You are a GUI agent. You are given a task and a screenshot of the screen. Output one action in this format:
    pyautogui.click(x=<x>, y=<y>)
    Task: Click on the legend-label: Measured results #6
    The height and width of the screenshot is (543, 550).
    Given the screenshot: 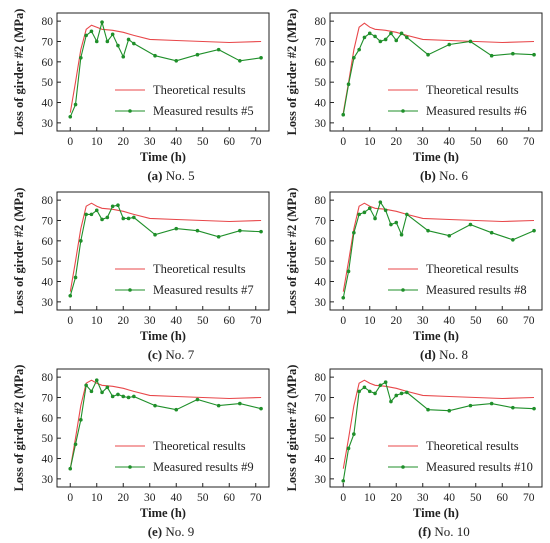 What is the action you would take?
    pyautogui.click(x=476, y=111)
    